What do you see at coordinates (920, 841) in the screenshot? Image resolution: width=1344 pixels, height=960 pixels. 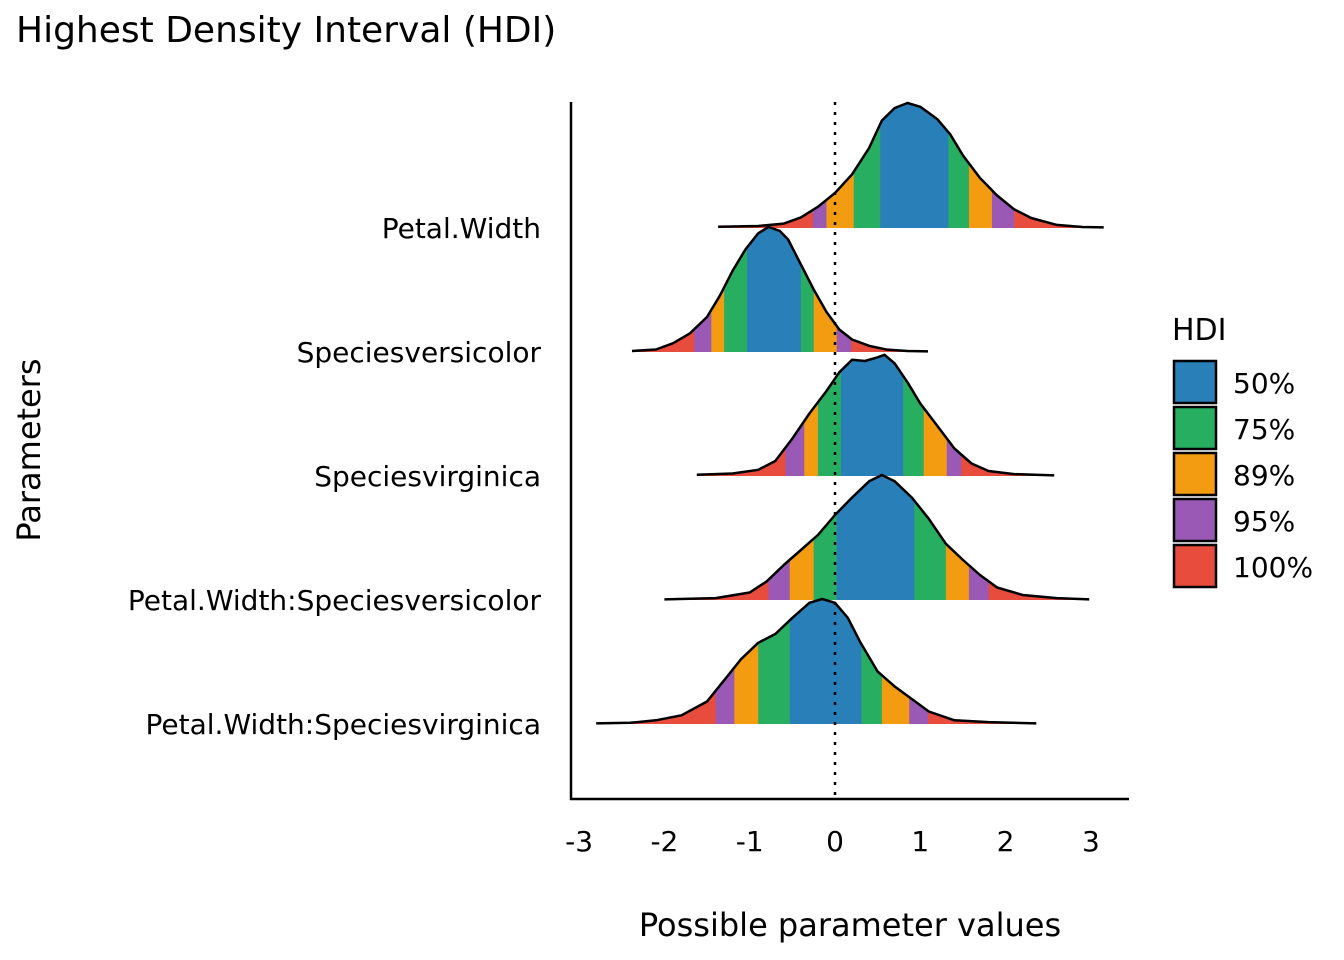 I see `x-tick-label: 1` at bounding box center [920, 841].